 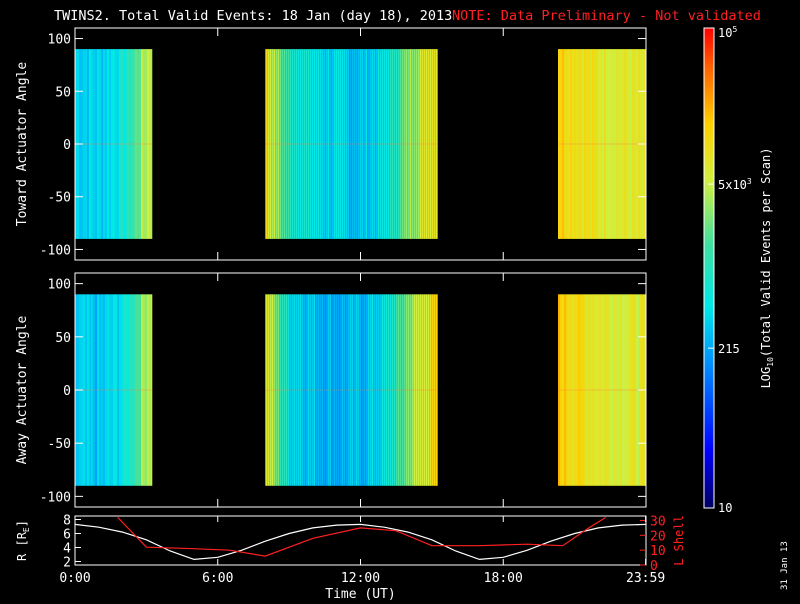 What do you see at coordinates (67, 535) in the screenshot?
I see `orbit-ytick-label: 6` at bounding box center [67, 535].